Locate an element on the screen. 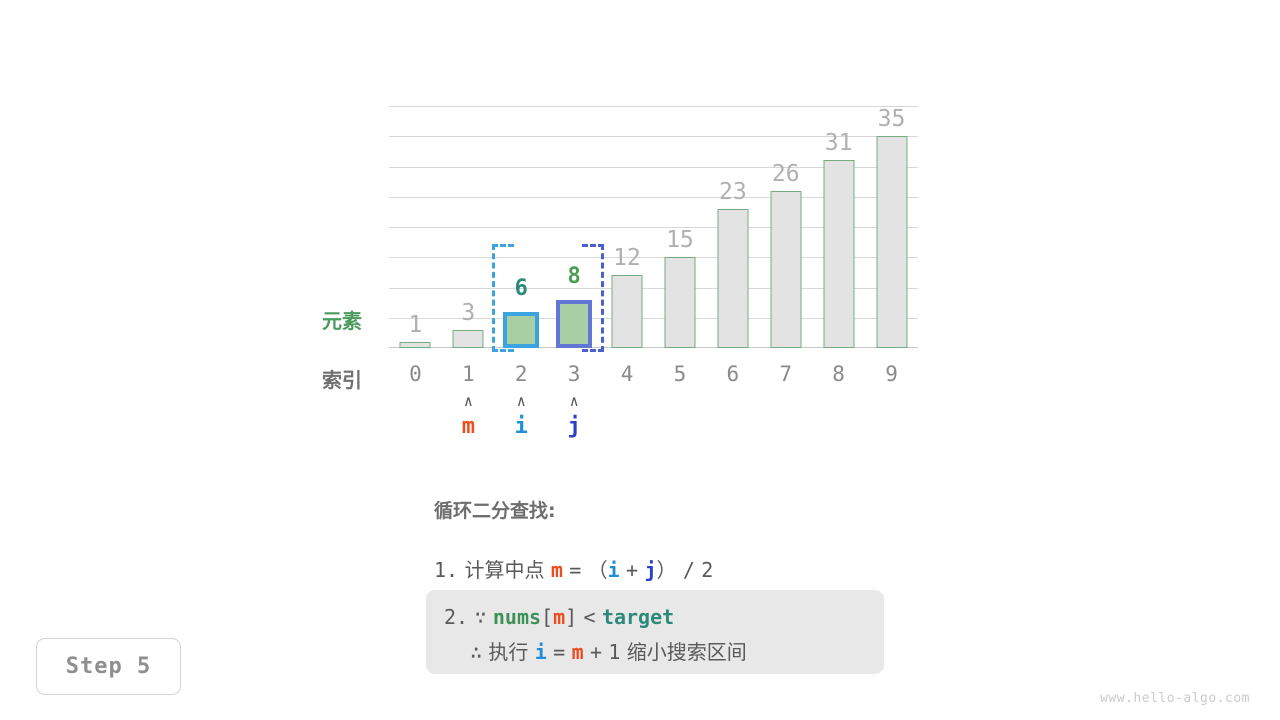  step2-var-i: i is located at coordinates (540, 652).